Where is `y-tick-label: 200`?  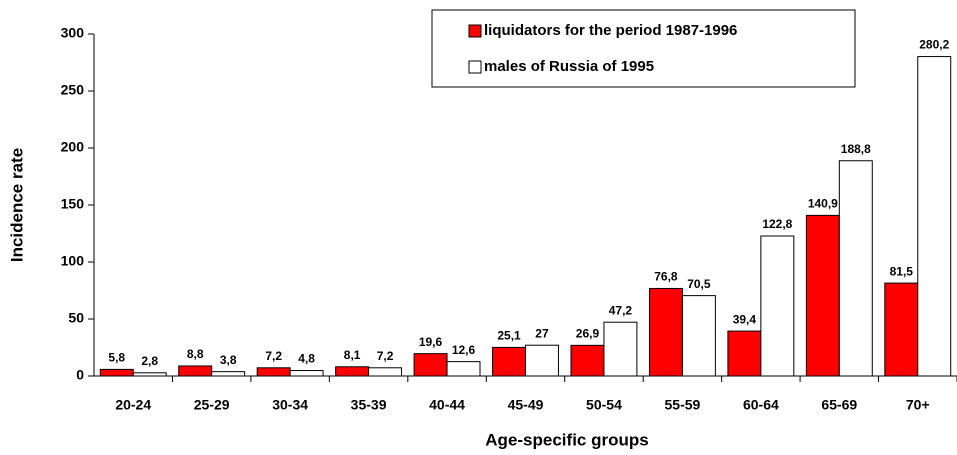 y-tick-label: 200 is located at coordinates (73, 147).